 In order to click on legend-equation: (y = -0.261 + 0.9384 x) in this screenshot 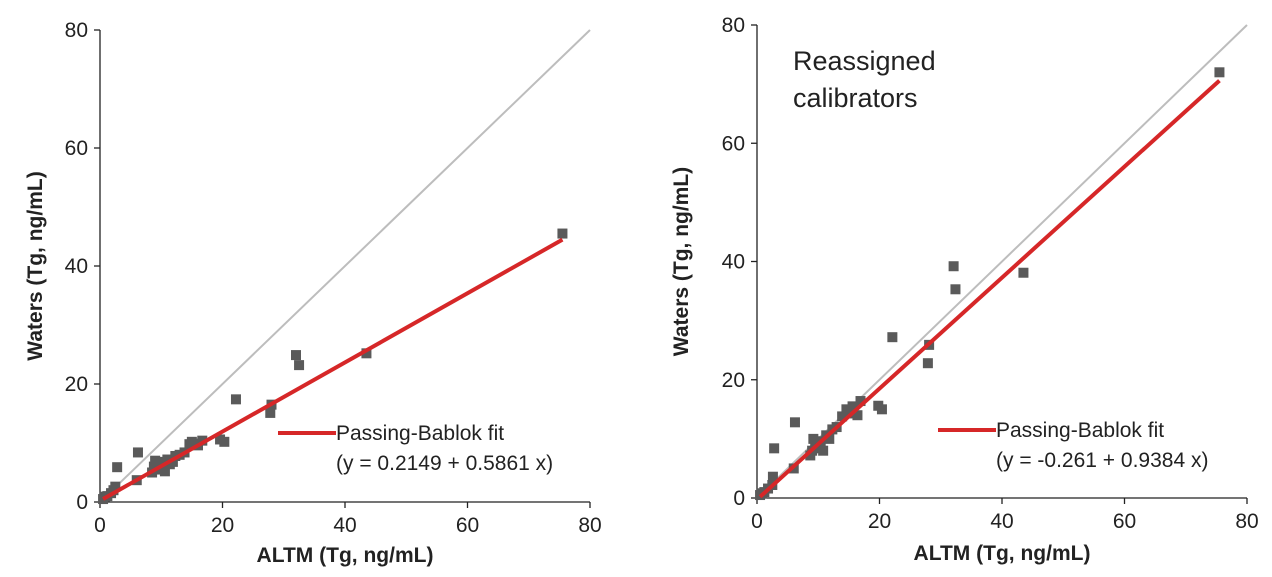, I will do `click(1102, 460)`.